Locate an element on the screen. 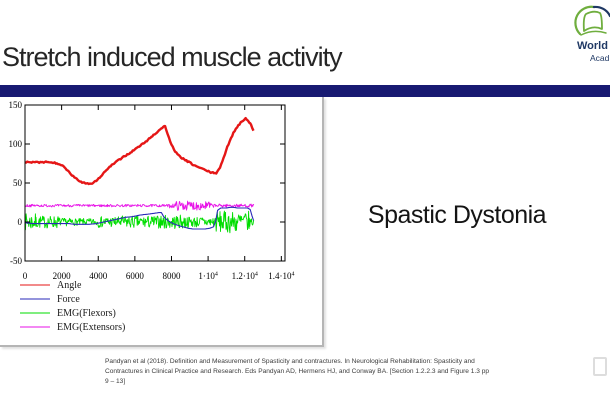 The width and height of the screenshot is (610, 400). svg-text: Force is located at coordinates (68, 299).